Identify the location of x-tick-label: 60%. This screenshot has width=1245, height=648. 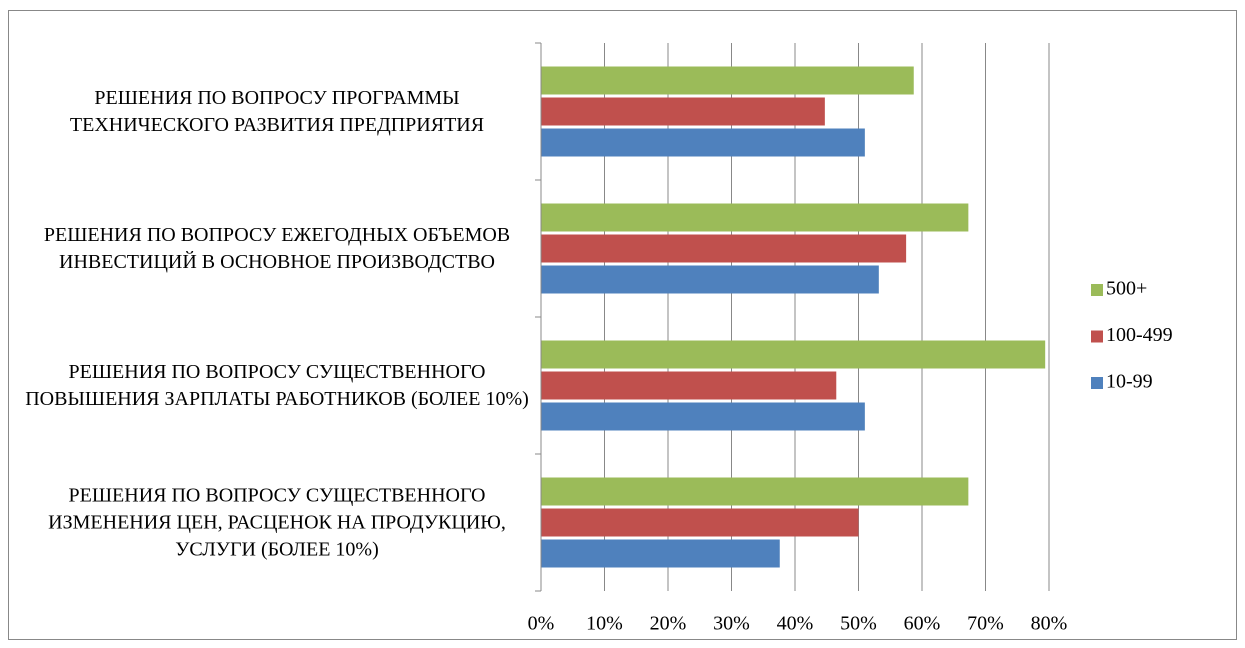
(922, 624).